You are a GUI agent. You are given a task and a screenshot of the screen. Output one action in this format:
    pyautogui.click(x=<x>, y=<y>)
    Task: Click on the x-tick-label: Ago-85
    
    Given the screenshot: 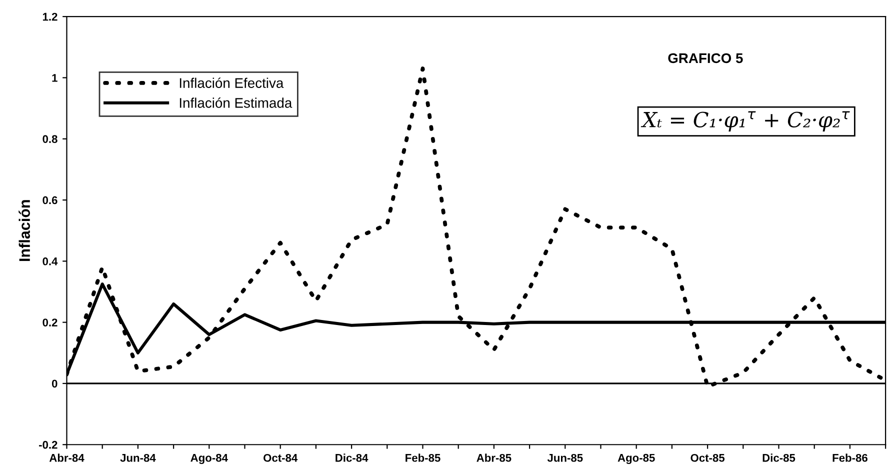 What is the action you would take?
    pyautogui.click(x=636, y=459)
    